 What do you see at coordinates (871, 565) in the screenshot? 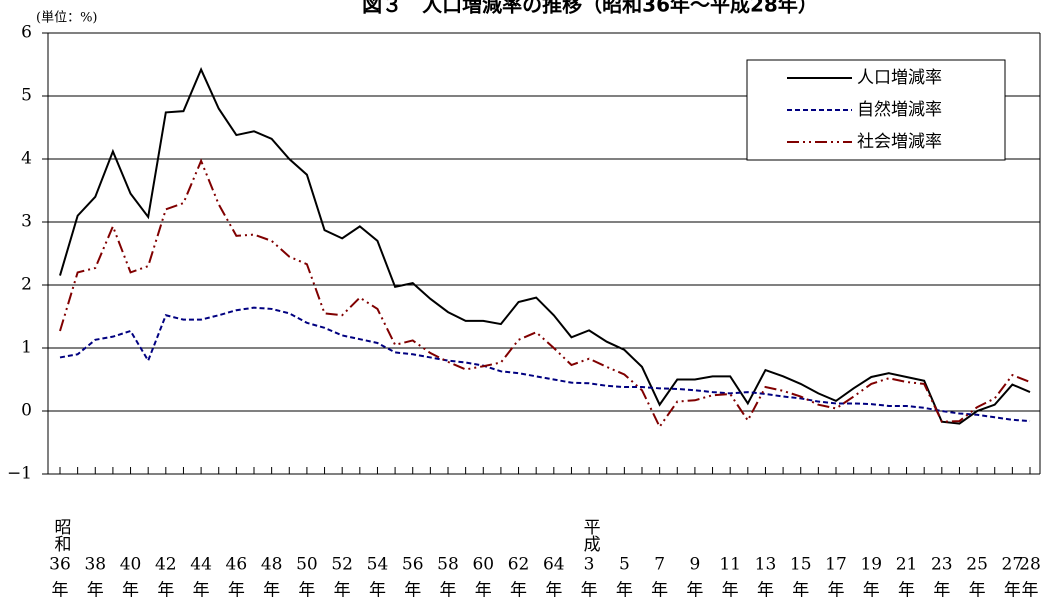
I see `x-tick-label: 19` at bounding box center [871, 565].